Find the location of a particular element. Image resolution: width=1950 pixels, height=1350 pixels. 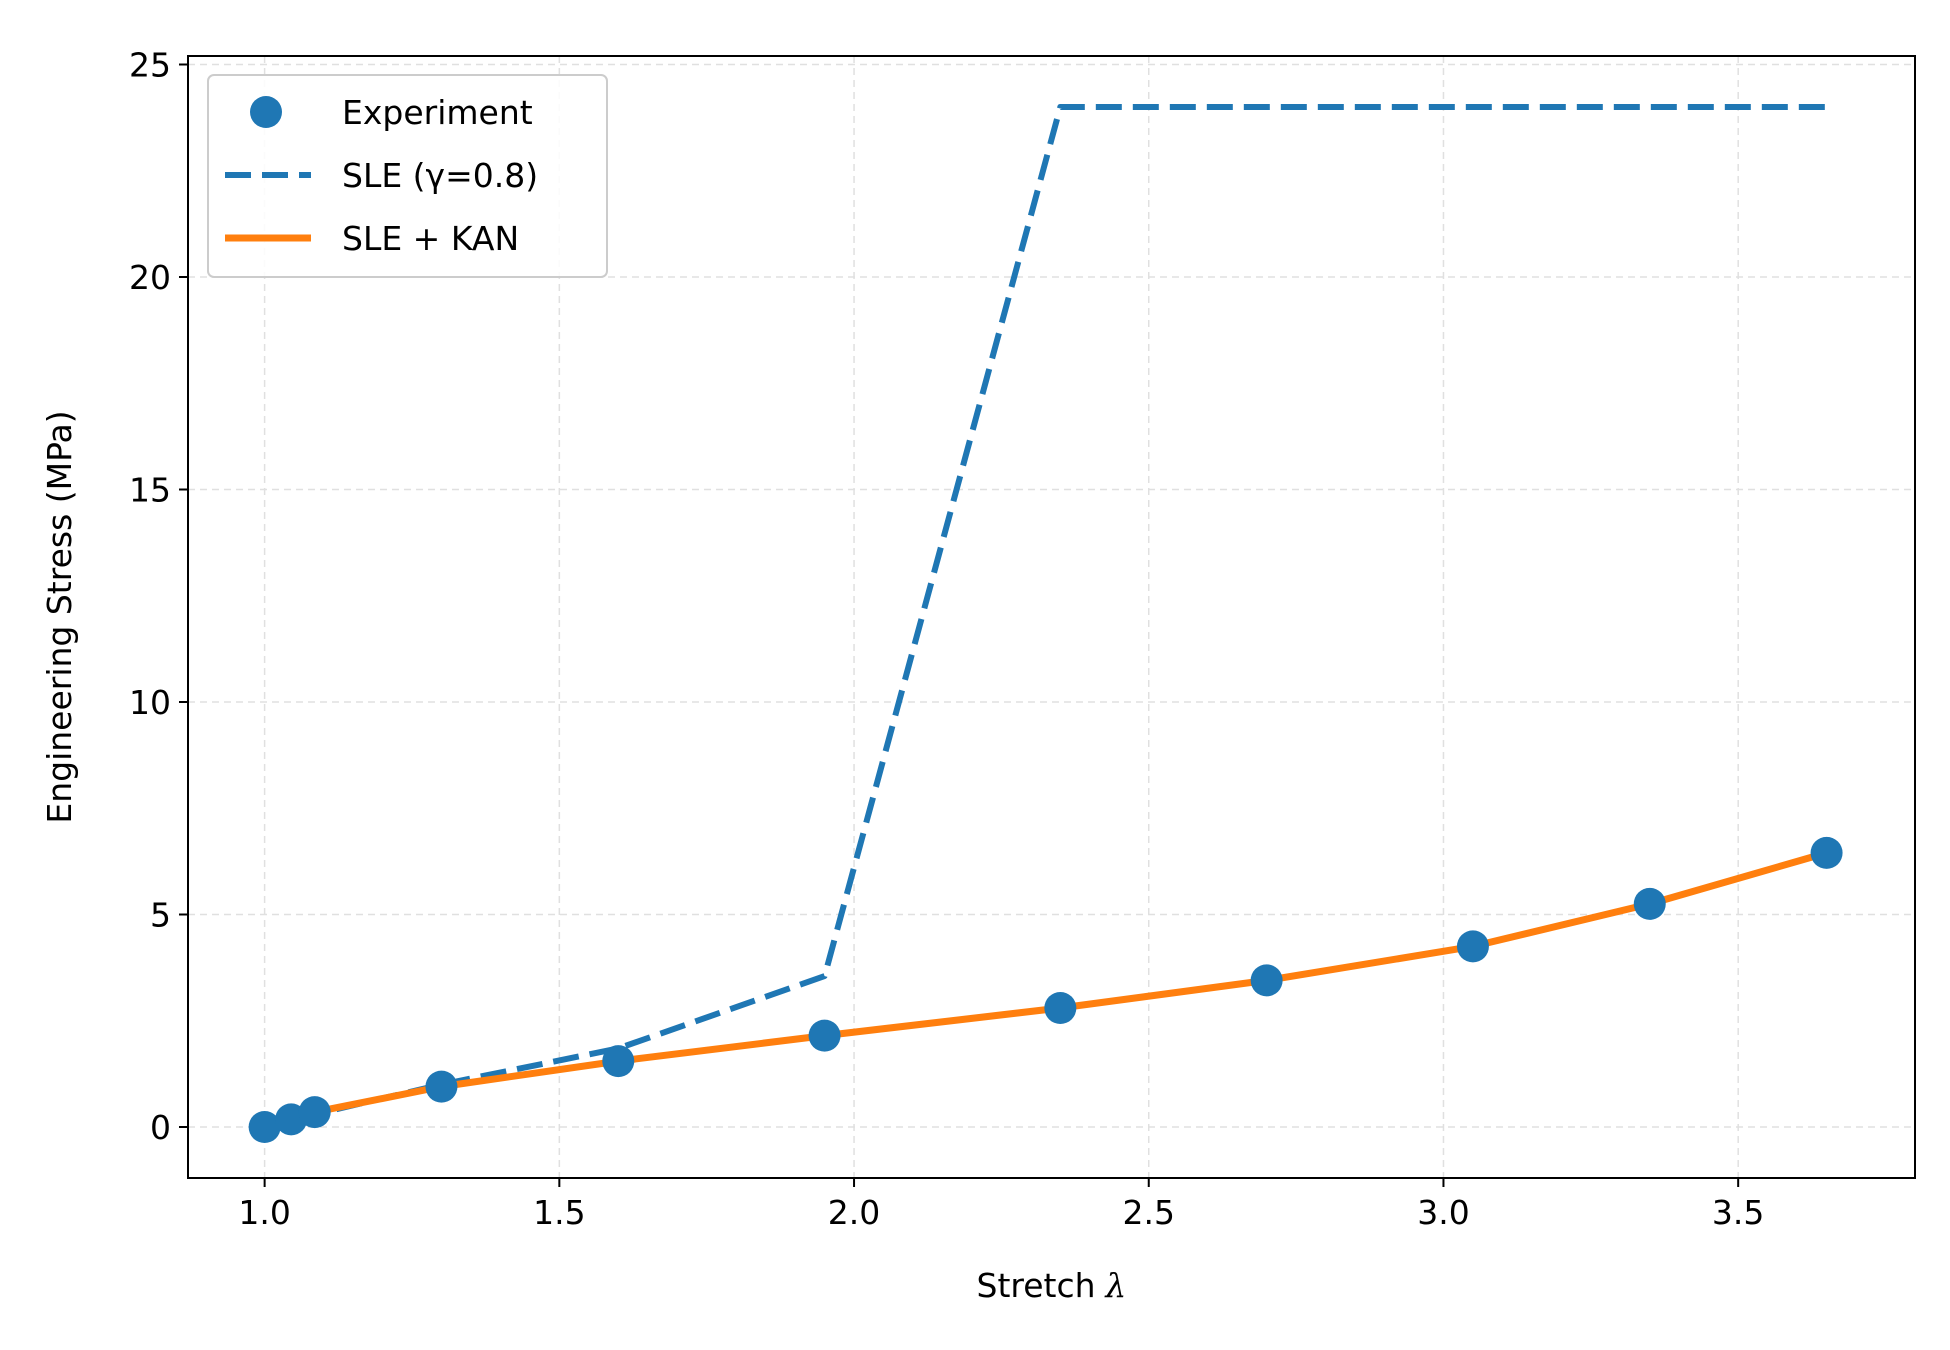

legend: Experiment SLE (γ=0.8) SLE + KAN is located at coordinates (407, 176).